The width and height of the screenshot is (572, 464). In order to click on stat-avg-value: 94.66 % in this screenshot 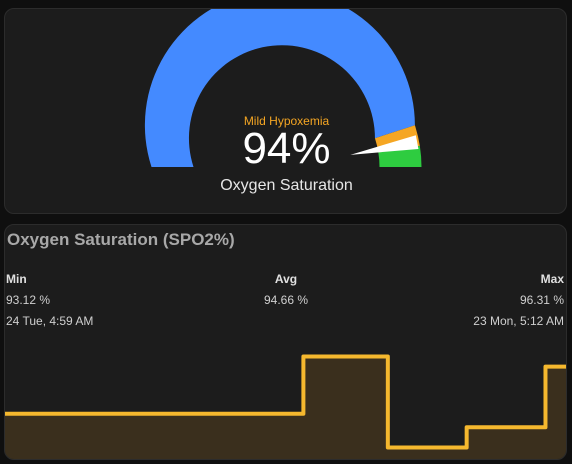, I will do `click(286, 300)`.